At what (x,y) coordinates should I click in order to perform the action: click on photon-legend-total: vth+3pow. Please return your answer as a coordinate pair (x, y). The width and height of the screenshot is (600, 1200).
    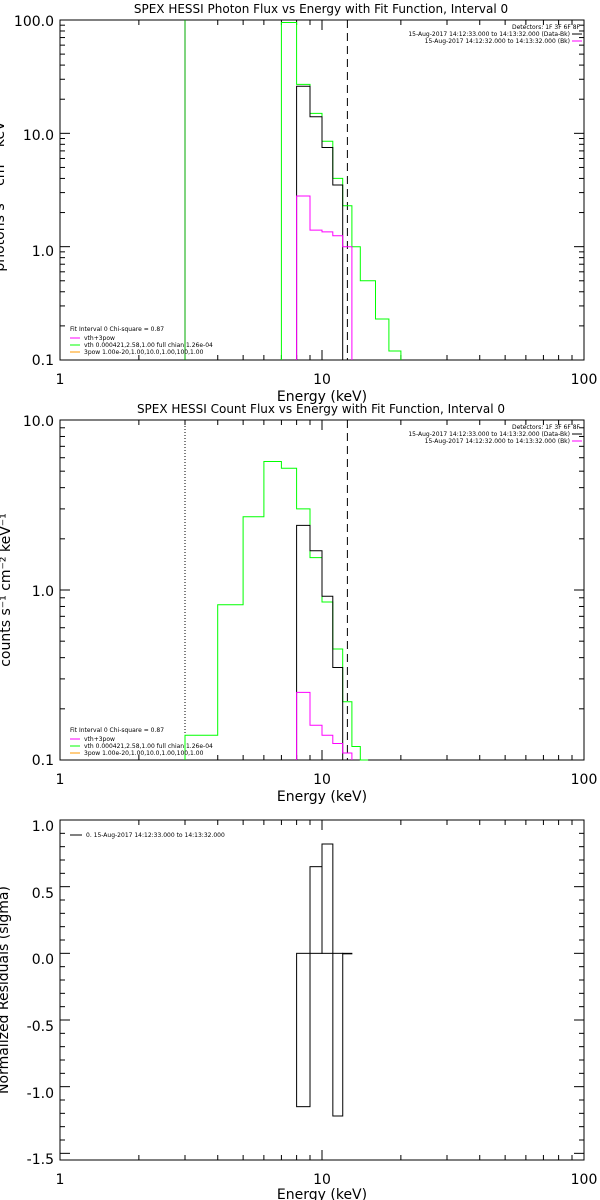
    Looking at the image, I should click on (99, 338).